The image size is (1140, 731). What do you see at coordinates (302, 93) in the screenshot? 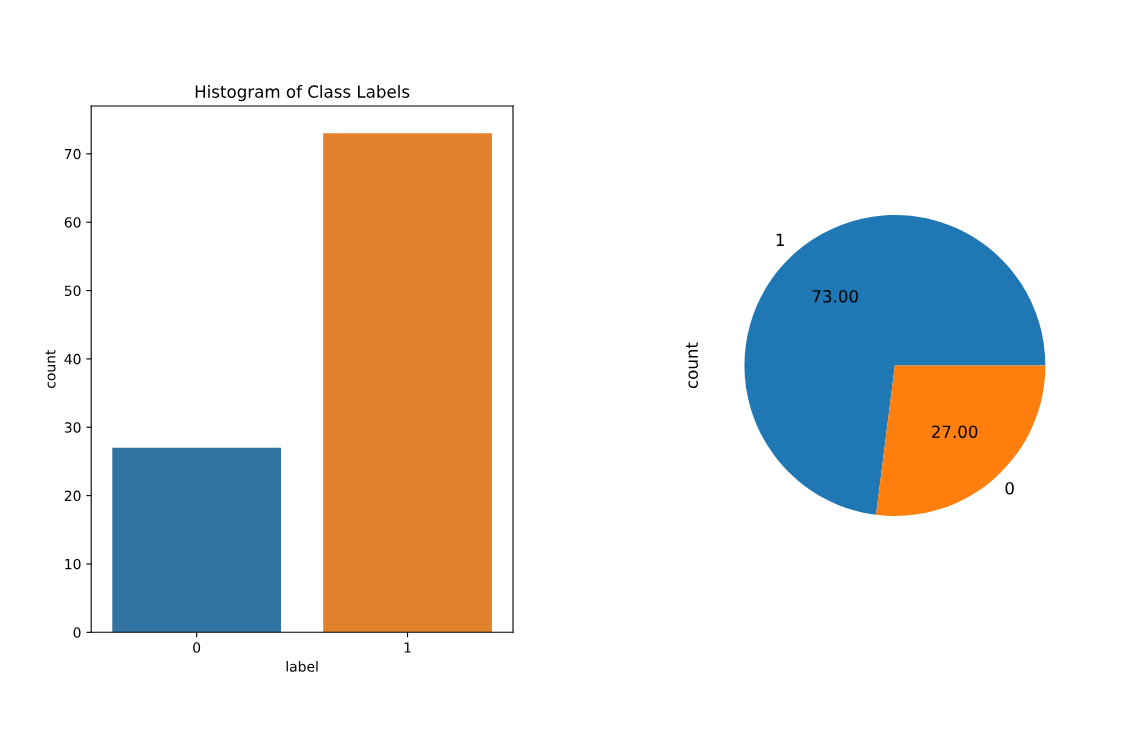
I see `chart-title: Histogram of Class Labels` at bounding box center [302, 93].